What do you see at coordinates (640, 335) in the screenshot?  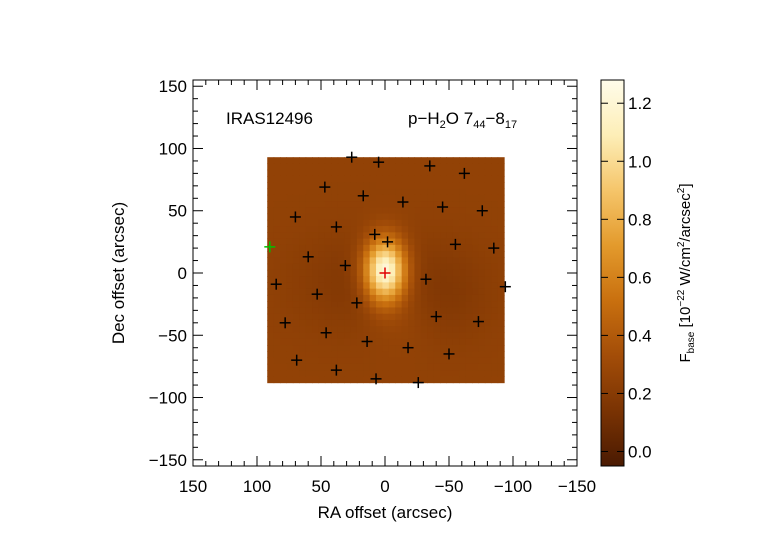 I see `colorbar-tick-label: 0.4` at bounding box center [640, 335].